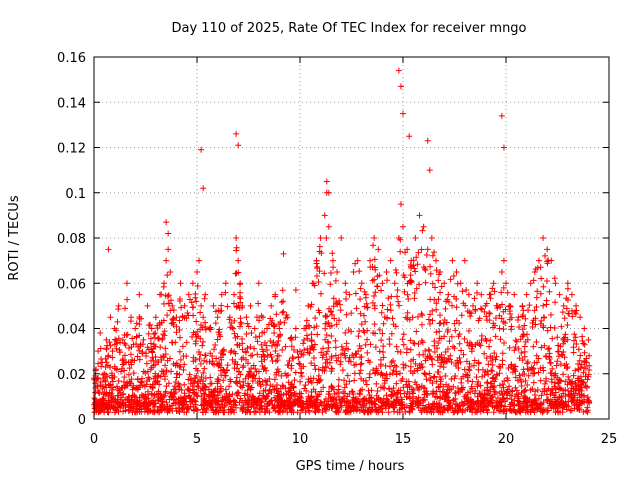  I want to click on y-tick-label: 0.16, so click(71, 58).